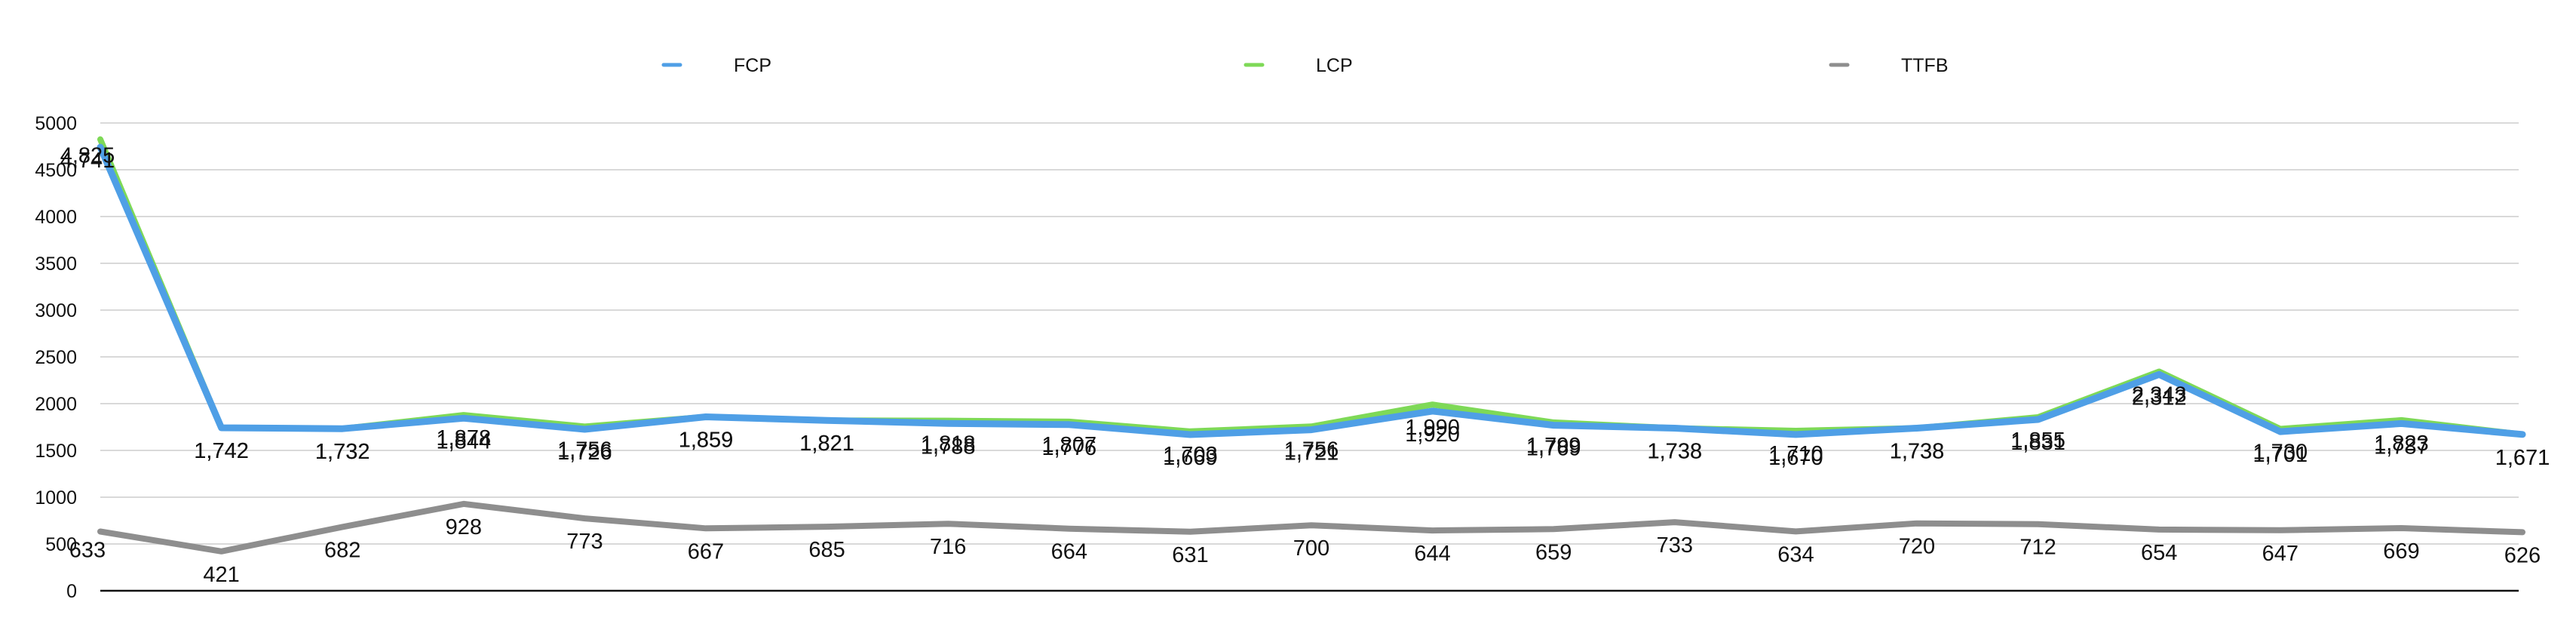 The image size is (2576, 633). I want to click on data-label-lcp: 1,823, so click(2401, 444).